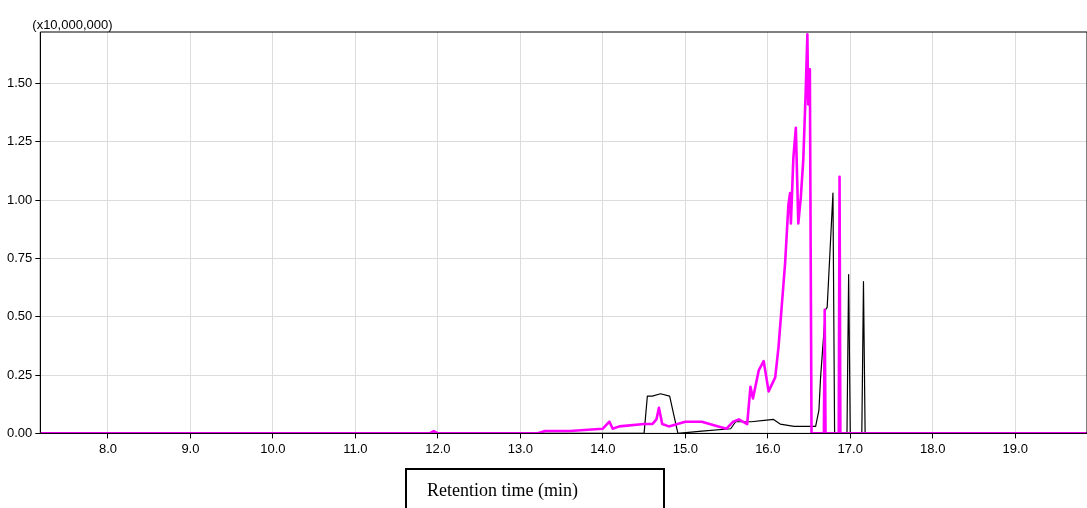  What do you see at coordinates (72, 25) in the screenshot?
I see `y-axis-title: (x10,000,000)` at bounding box center [72, 25].